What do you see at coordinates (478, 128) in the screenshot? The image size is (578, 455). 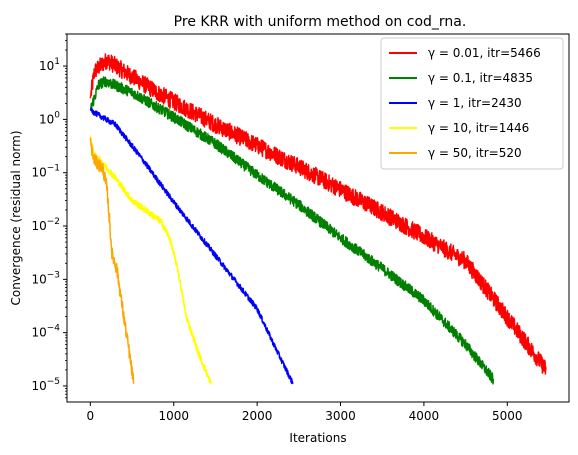 I see `legend-entry: γ = 10, itr=1446` at bounding box center [478, 128].